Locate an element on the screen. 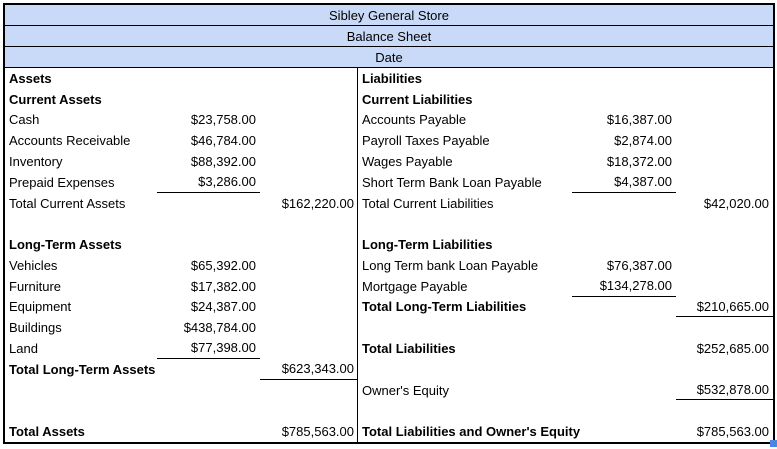 The width and height of the screenshot is (777, 449). selection-fill-handle is located at coordinates (773, 443).